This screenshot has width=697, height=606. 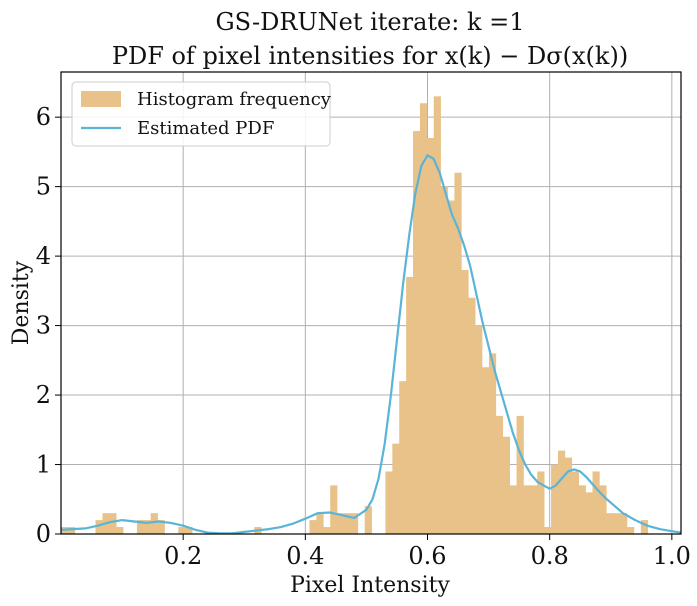 I want to click on y-tick-label: 4, so click(x=43, y=256).